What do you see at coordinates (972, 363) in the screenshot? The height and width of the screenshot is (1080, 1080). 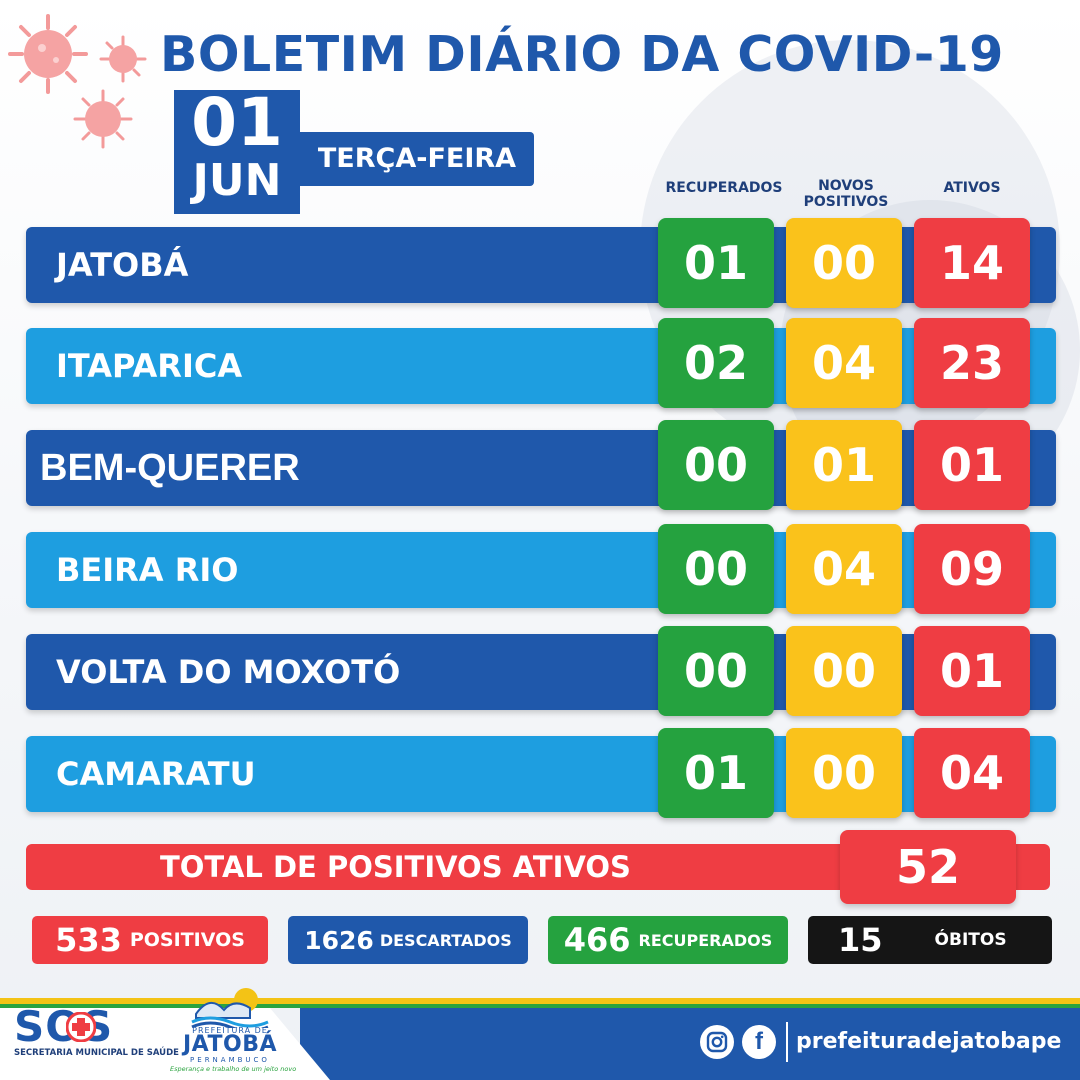 I see `ativos-cell: 23` at bounding box center [972, 363].